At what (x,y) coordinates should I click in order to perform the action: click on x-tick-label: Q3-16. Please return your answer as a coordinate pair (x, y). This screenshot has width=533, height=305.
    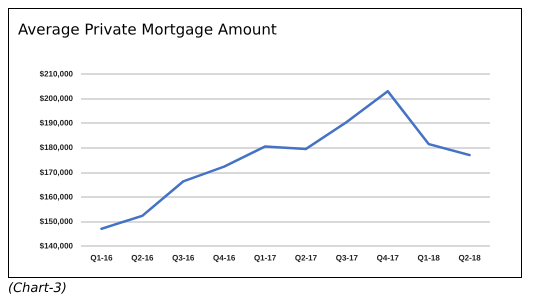
    Looking at the image, I should click on (183, 258).